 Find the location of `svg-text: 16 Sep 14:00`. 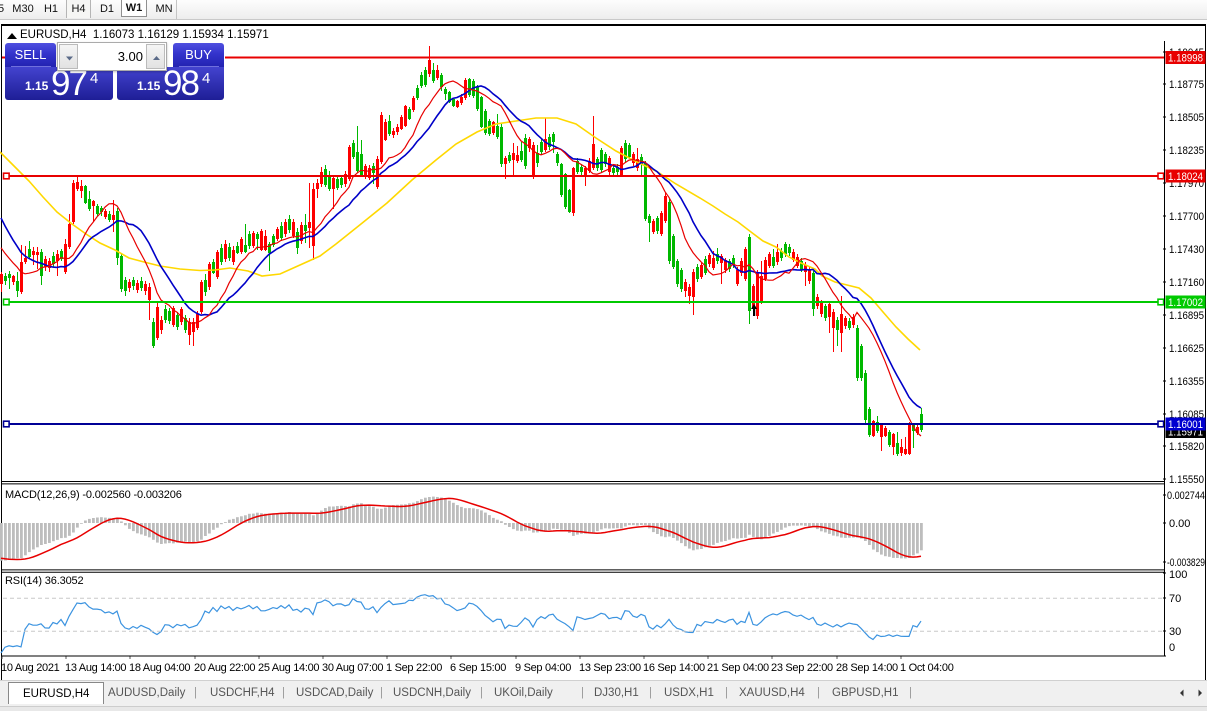

svg-text: 16 Sep 14:00 is located at coordinates (674, 668).